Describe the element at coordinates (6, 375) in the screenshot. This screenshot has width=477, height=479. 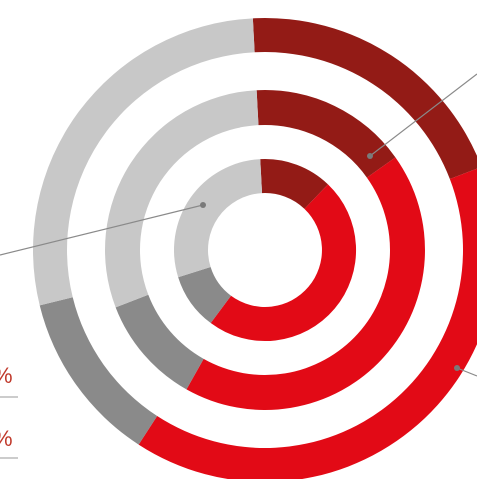
I see `side-glyph-1: %` at that location.